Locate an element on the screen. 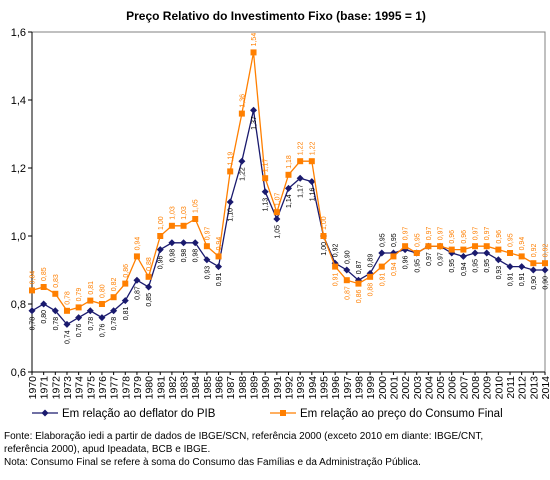  x-tick-label: 1992 is located at coordinates (290, 388).